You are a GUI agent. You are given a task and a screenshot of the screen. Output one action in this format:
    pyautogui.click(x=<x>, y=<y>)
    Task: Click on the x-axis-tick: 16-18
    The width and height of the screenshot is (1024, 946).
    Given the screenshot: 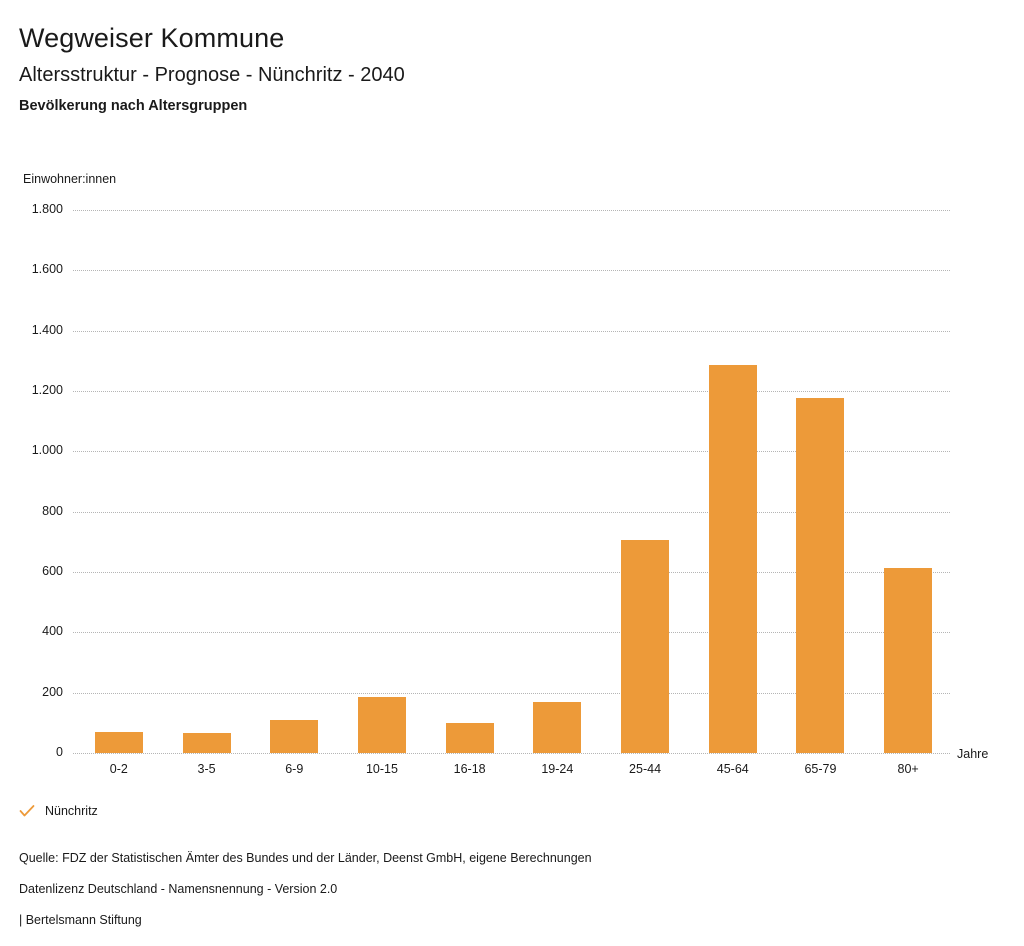 What is the action you would take?
    pyautogui.click(x=469, y=769)
    